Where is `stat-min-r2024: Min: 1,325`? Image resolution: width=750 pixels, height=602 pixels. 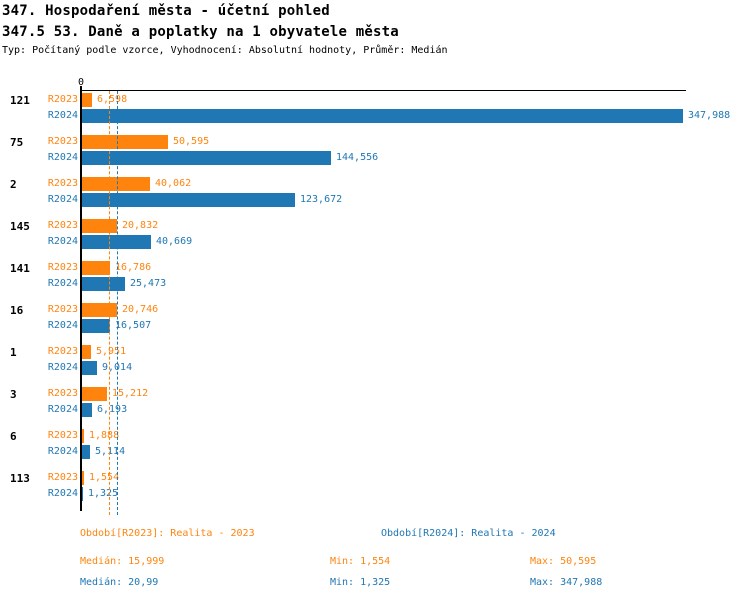
stat-min-r2024: Min: 1,325 is located at coordinates (360, 582).